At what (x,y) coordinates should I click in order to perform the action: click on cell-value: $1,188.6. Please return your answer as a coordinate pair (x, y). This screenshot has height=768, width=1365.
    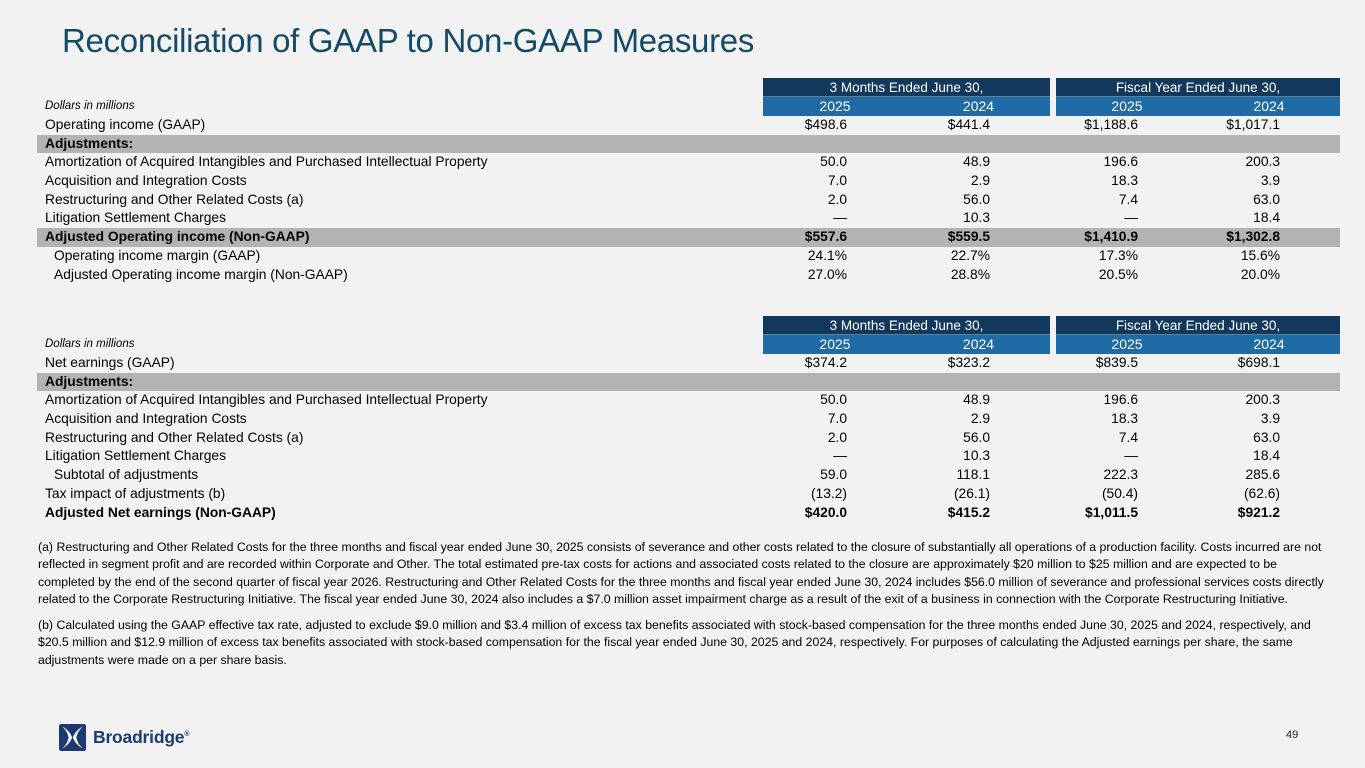
    Looking at the image, I should click on (1111, 124).